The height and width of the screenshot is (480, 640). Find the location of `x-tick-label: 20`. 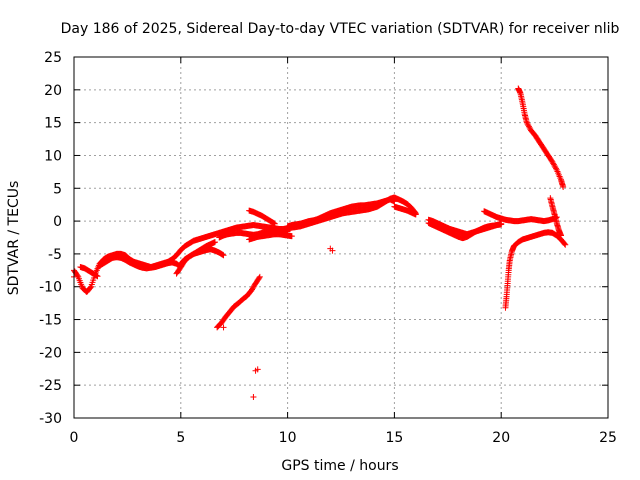

x-tick-label: 20 is located at coordinates (501, 438).